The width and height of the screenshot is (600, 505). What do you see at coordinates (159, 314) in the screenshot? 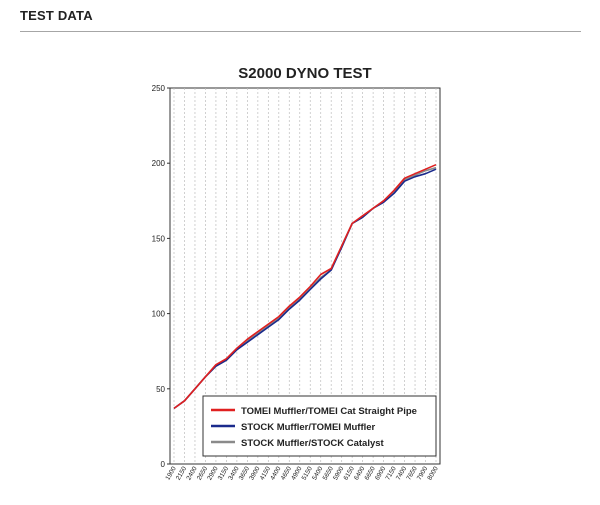
I see `y-tick-label: 100` at bounding box center [159, 314].